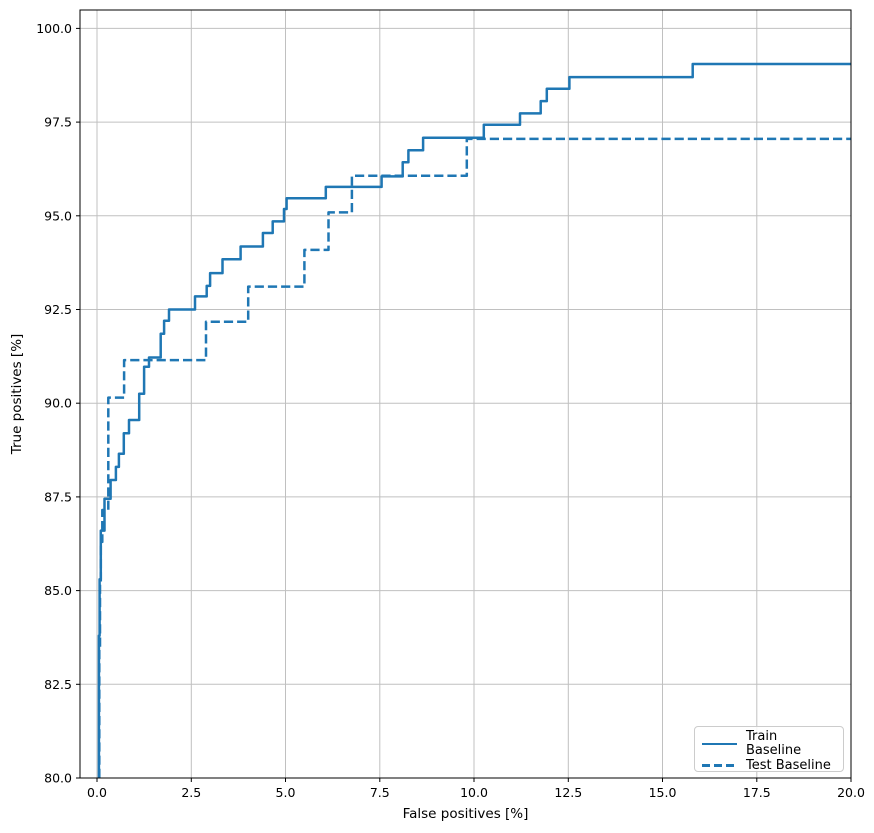 The height and width of the screenshot is (833, 874). I want to click on y-tick-label: 82.5, so click(58, 684).